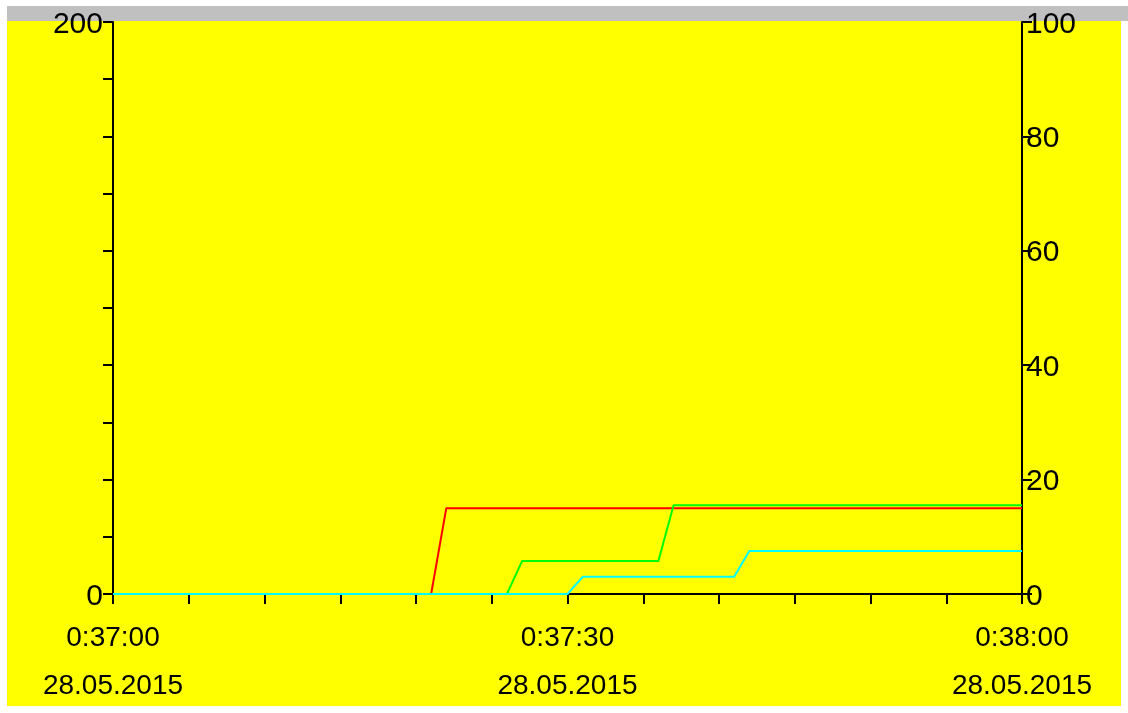 This screenshot has height=713, width=1128. Describe the element at coordinates (1043, 365) in the screenshot. I see `y2-tick-label: 40` at that location.